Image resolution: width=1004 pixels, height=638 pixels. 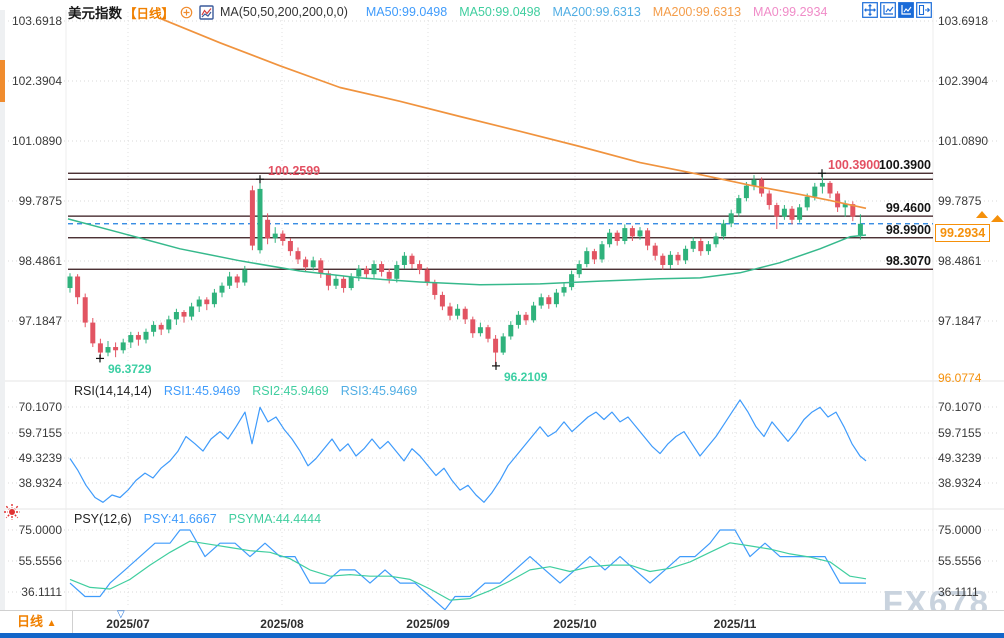 What do you see at coordinates (888, 10) in the screenshot?
I see `axes-chart-icon` at bounding box center [888, 10].